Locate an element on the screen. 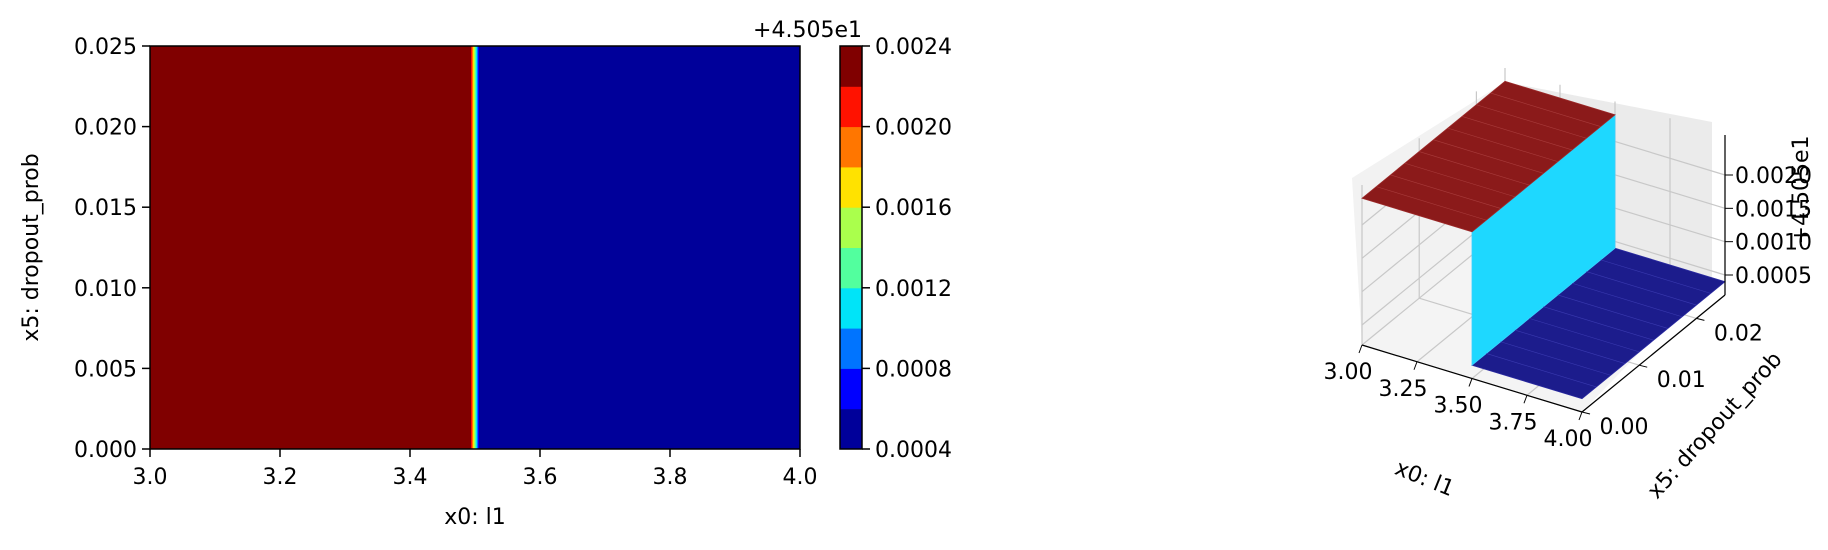 The width and height of the screenshot is (1828, 550). surface-x-tick-label: 3.25 is located at coordinates (1403, 389).